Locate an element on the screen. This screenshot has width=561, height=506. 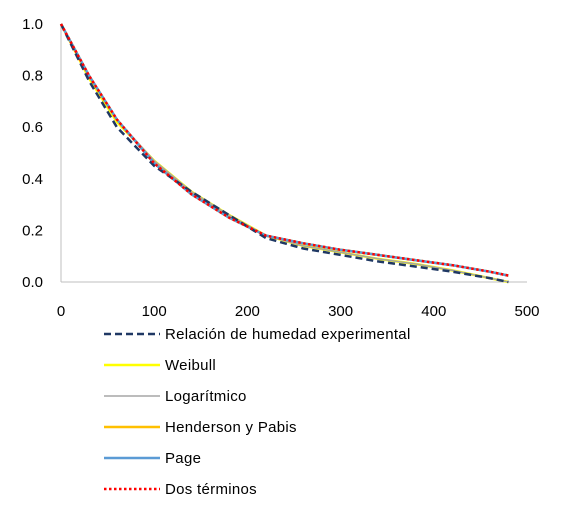
y-tick-labels: 0.0 0.2 0.4 0.6 0.8 1.0 is located at coordinates (32, 153).